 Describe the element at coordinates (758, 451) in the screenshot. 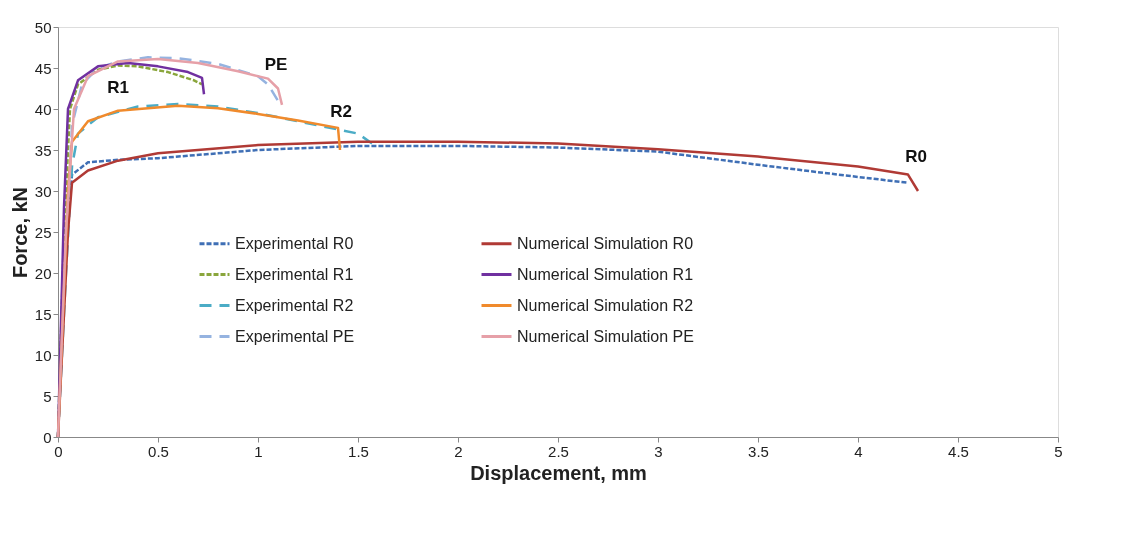

I see `x-tick-label: 3.5` at that location.